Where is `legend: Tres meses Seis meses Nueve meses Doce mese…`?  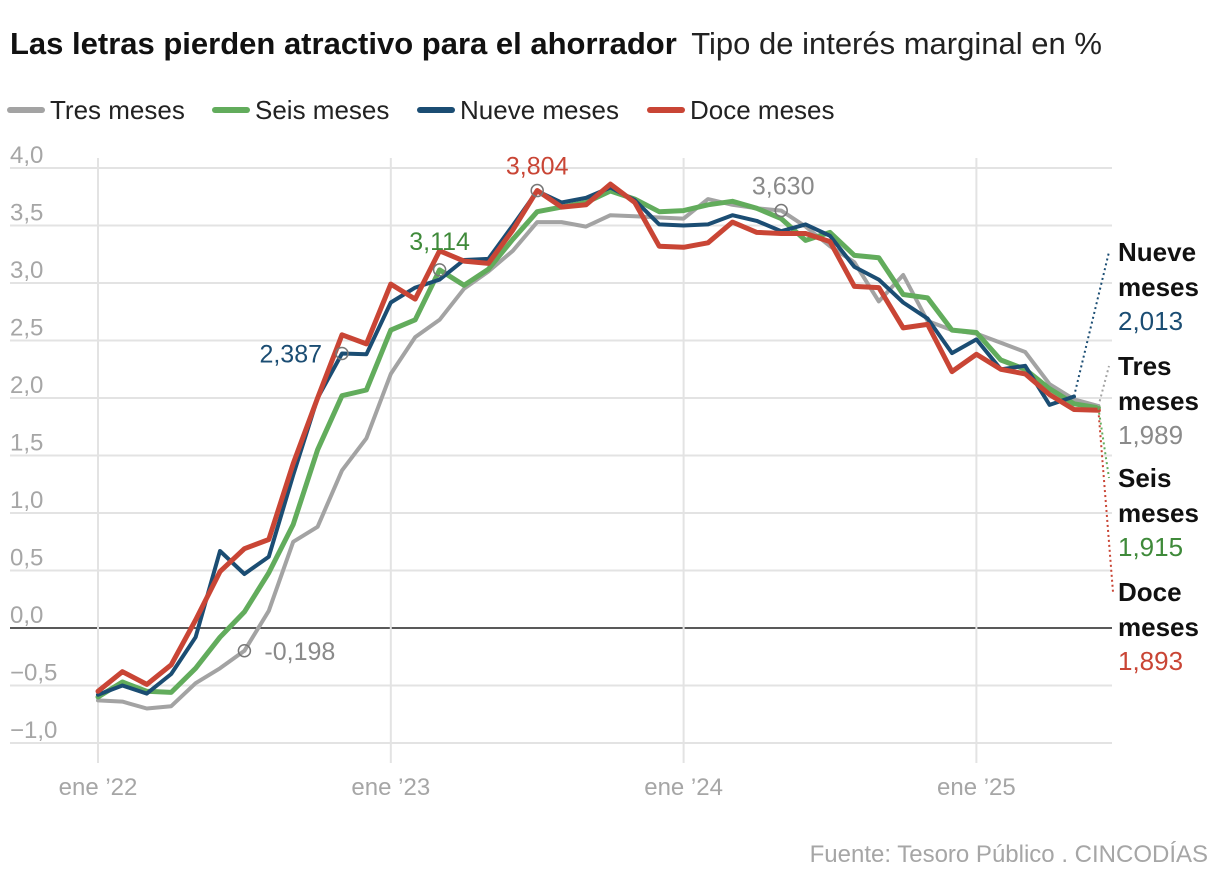
legend: Tres meses Seis meses Nueve meses Doce mese… is located at coordinates (421, 110).